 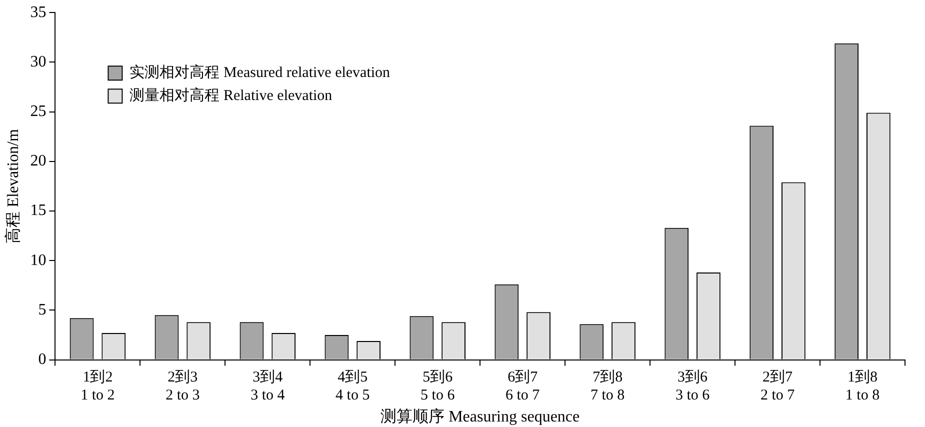 What do you see at coordinates (38, 12) in the screenshot?
I see `y-tick-label: 35` at bounding box center [38, 12].